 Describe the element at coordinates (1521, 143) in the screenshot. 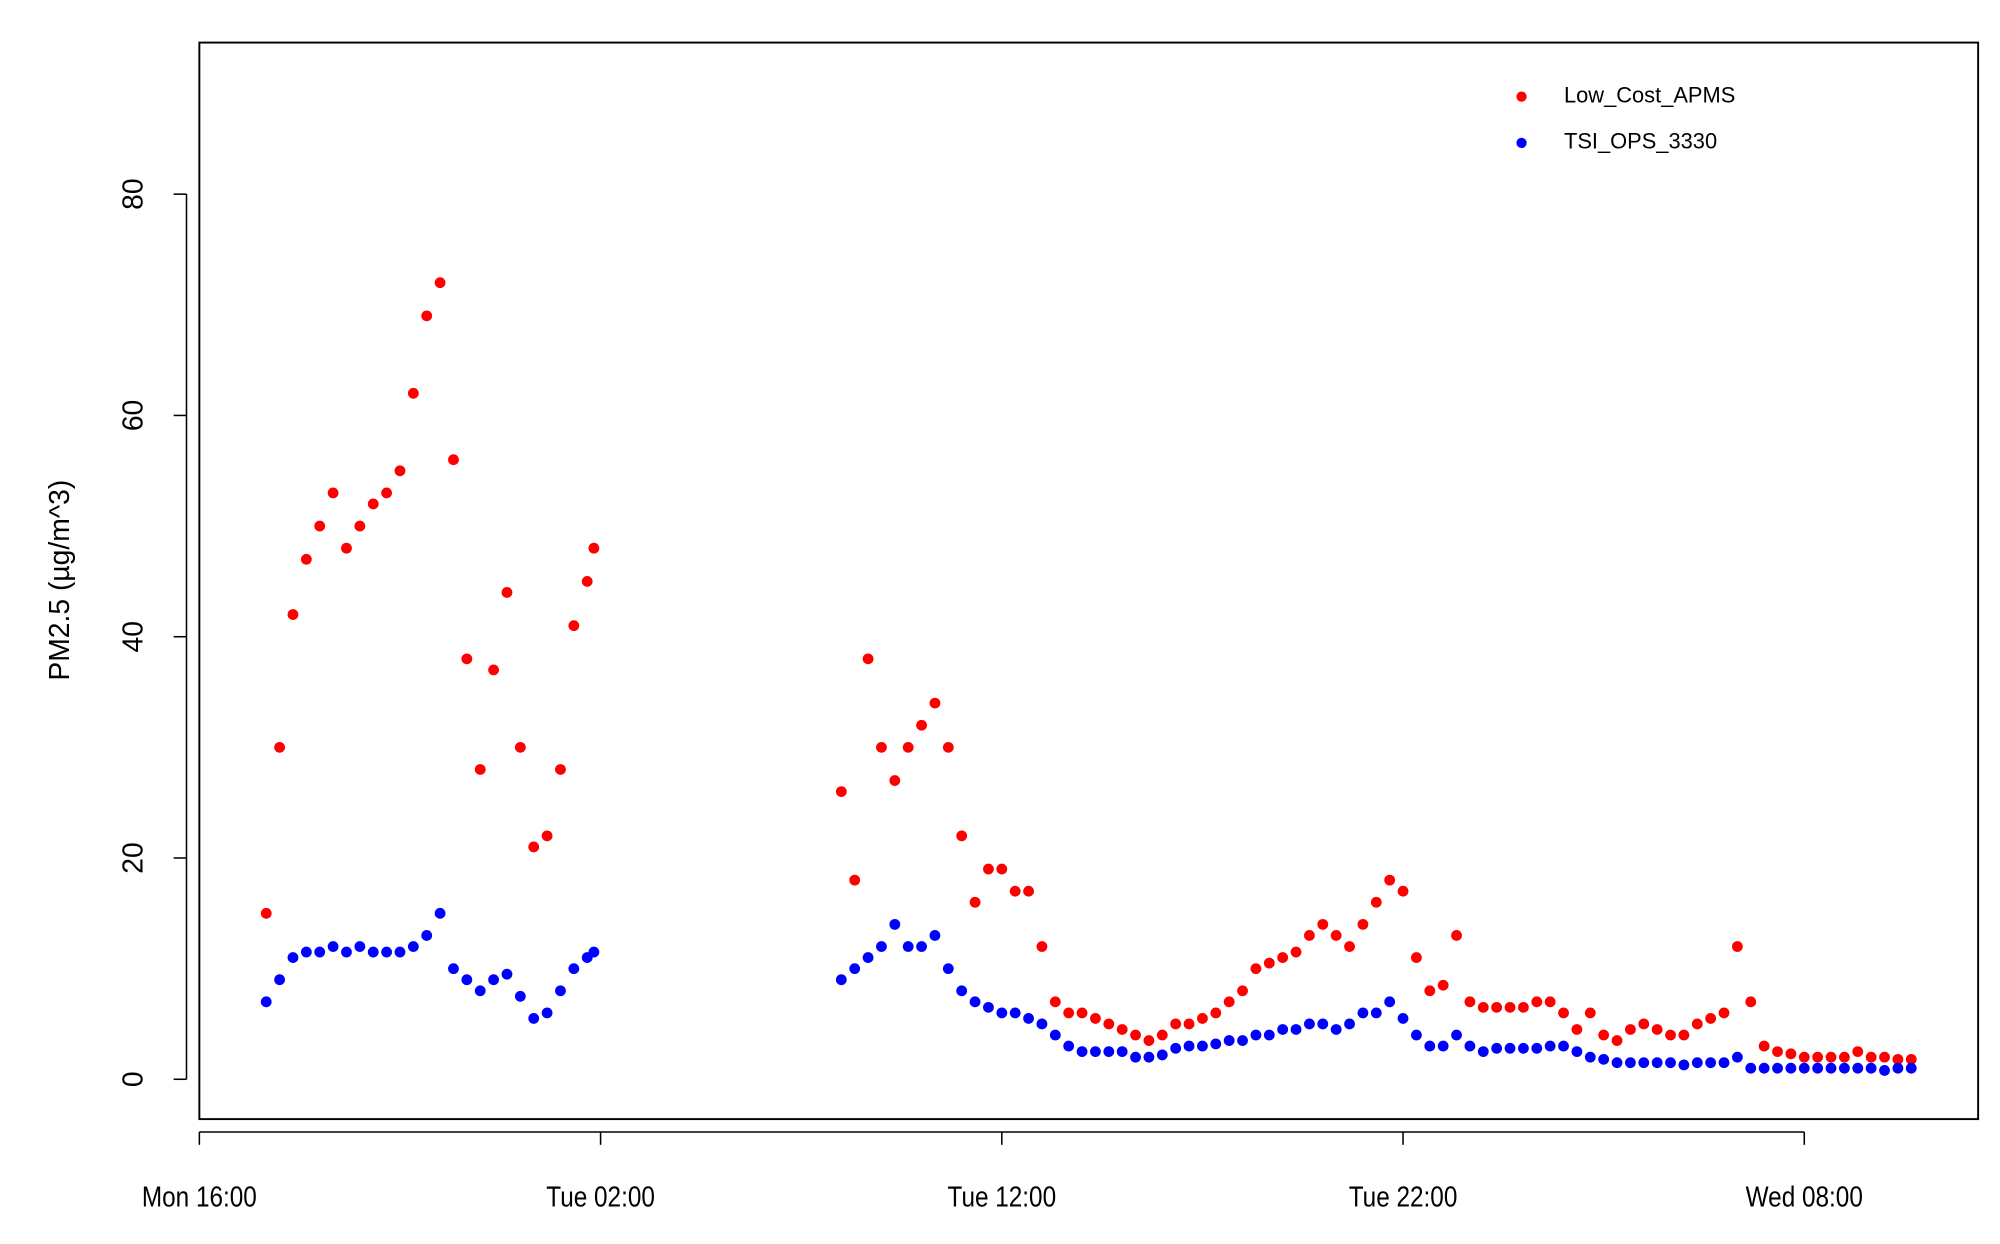

I see `legend-marker` at that location.